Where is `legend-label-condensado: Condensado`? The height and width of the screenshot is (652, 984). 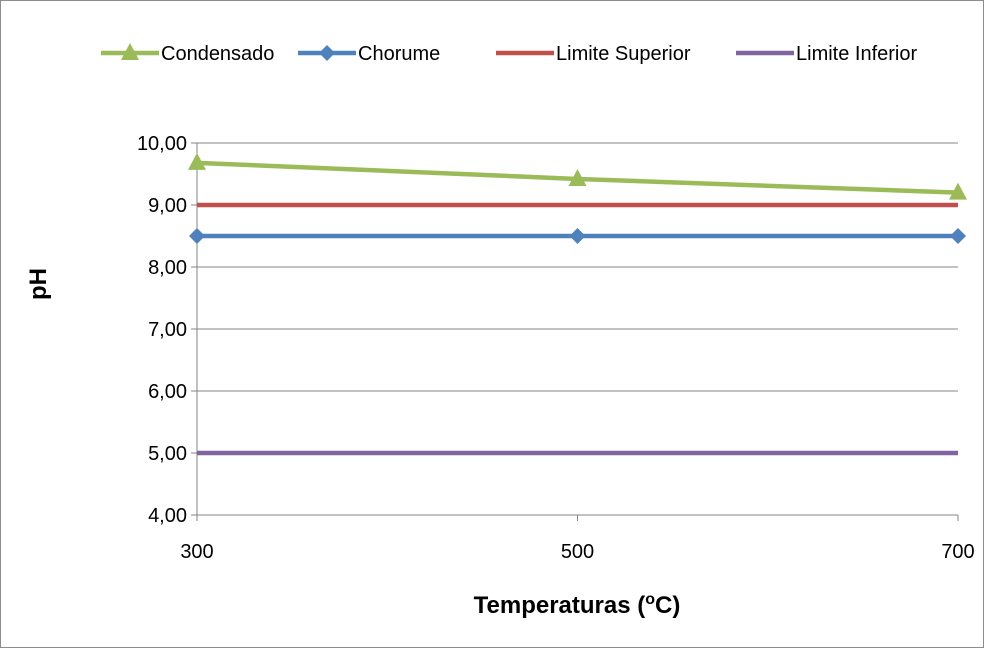 legend-label-condensado: Condensado is located at coordinates (217, 54).